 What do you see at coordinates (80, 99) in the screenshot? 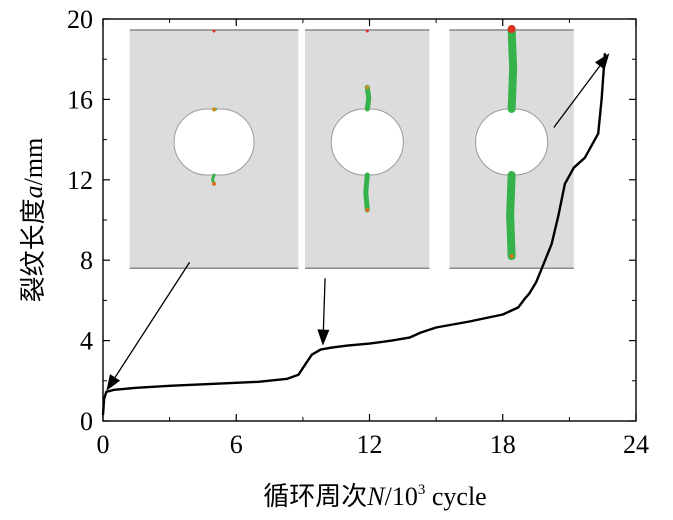
I see `y-tick-label-16: 16` at bounding box center [80, 99].